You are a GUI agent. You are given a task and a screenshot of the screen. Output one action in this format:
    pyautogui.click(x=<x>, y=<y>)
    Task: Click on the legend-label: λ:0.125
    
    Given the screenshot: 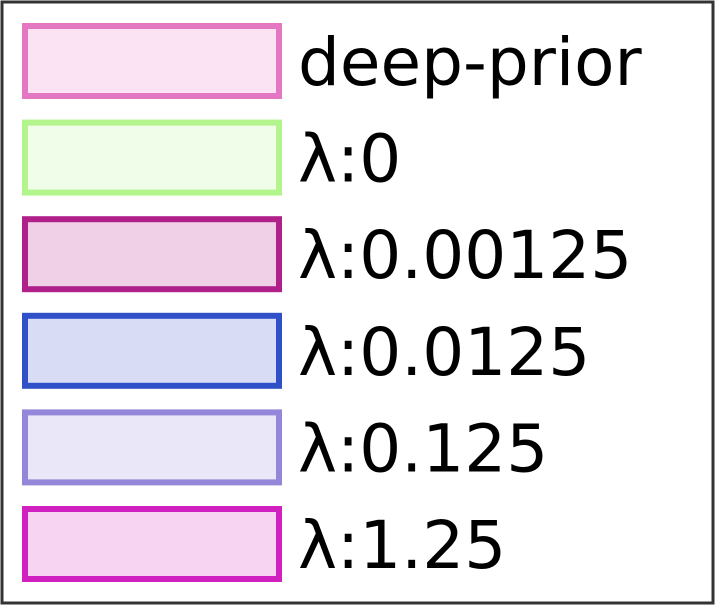 What is the action you would take?
    pyautogui.click(x=423, y=448)
    